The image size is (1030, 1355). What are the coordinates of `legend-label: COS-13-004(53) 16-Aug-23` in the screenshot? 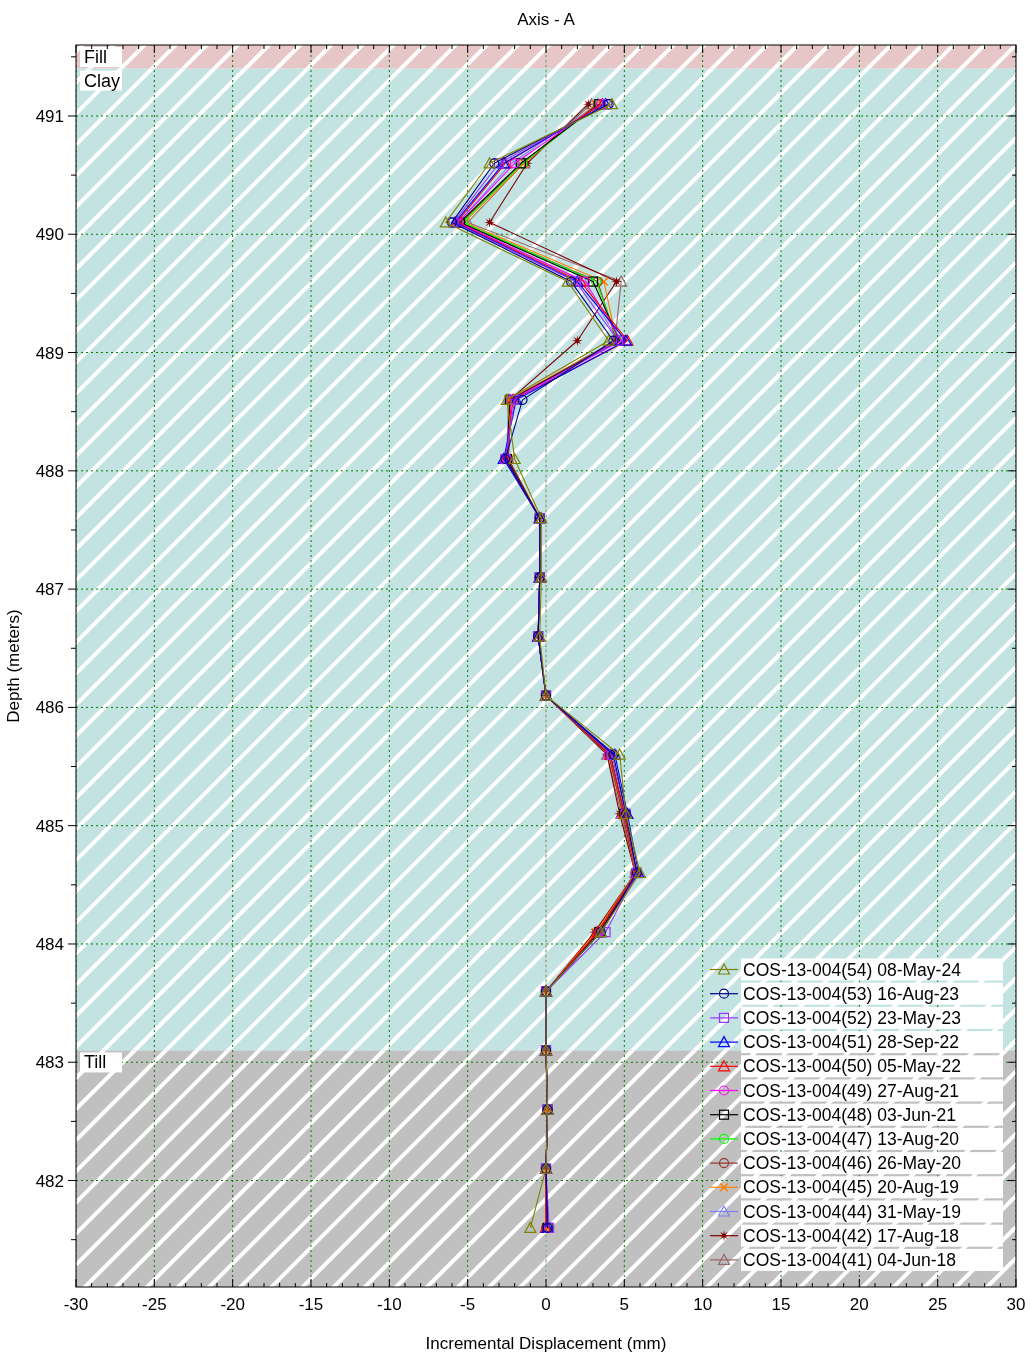 It's located at (851, 993).